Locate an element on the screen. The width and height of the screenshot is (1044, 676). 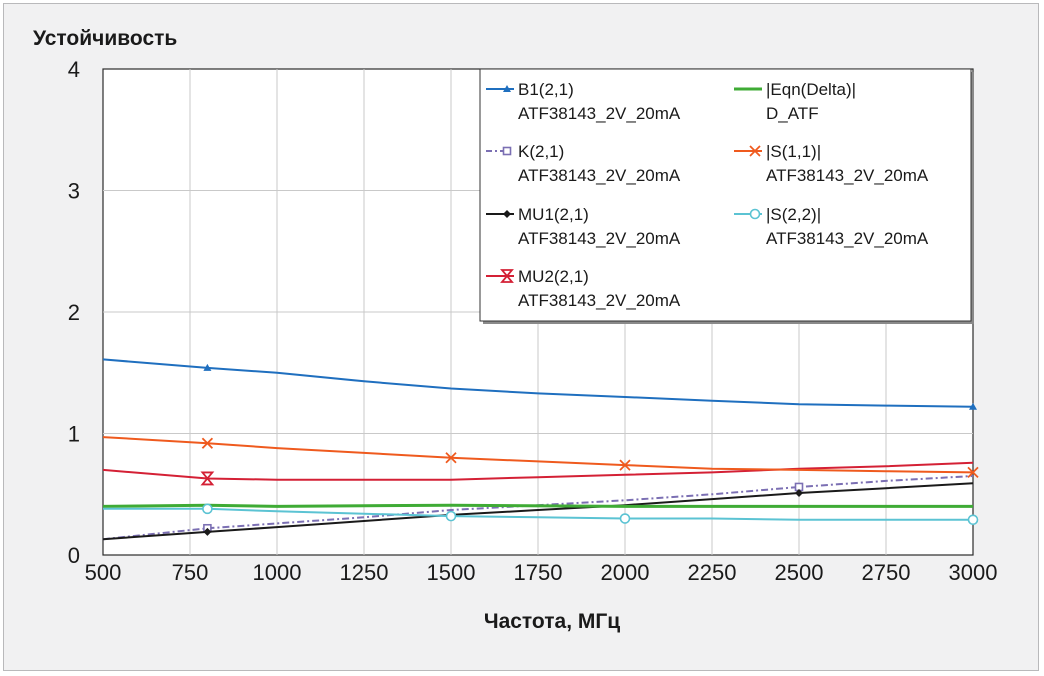
x-tick-label: 1000 is located at coordinates (277, 572).